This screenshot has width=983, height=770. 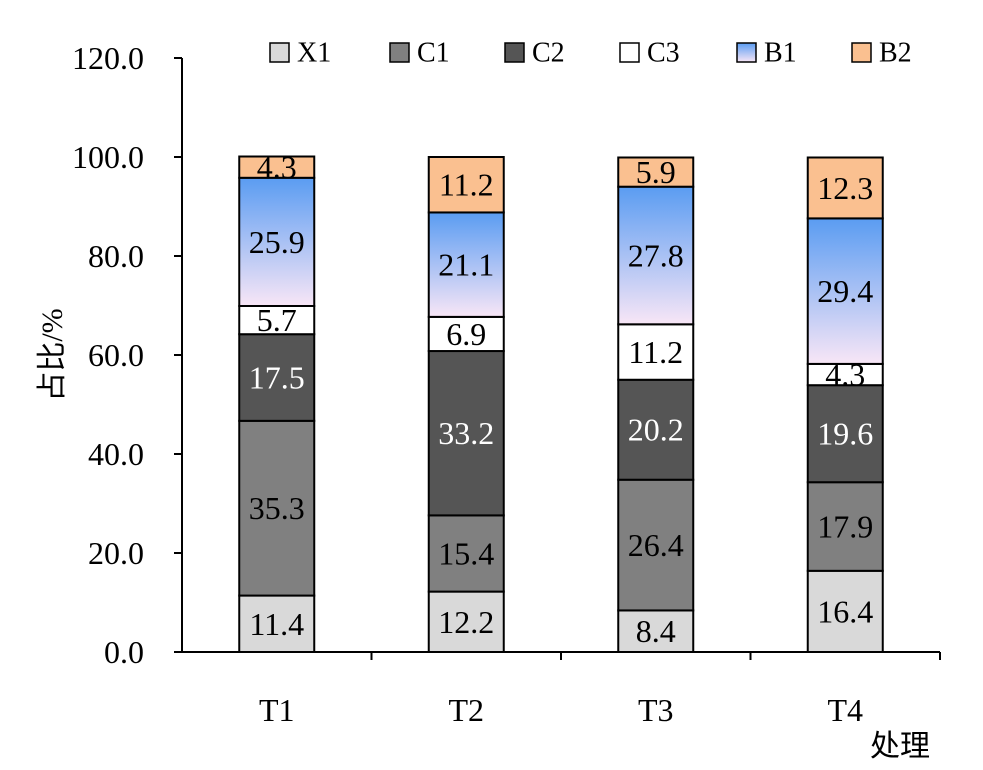 I want to click on data-label-b2-t4: 12.3, so click(x=845, y=188).